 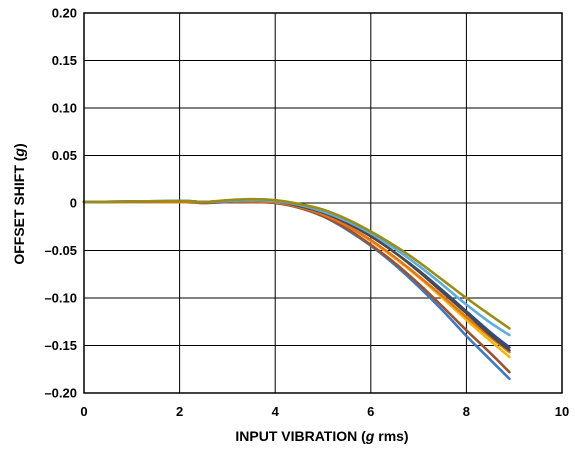 I want to click on x-tick-label: 10, so click(x=562, y=411).